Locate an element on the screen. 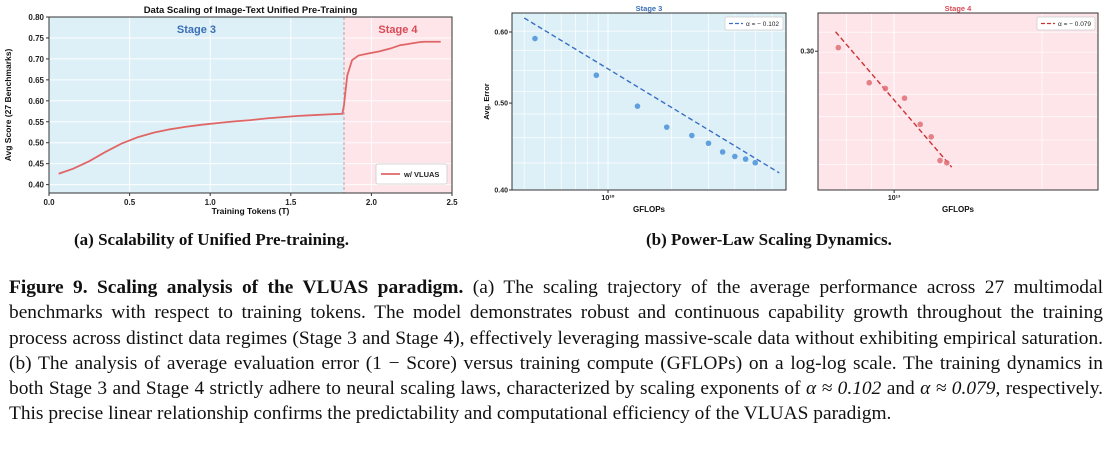 The width and height of the screenshot is (1109, 470). stage4-legend-label: α = − 0.079 is located at coordinates (1074, 24).